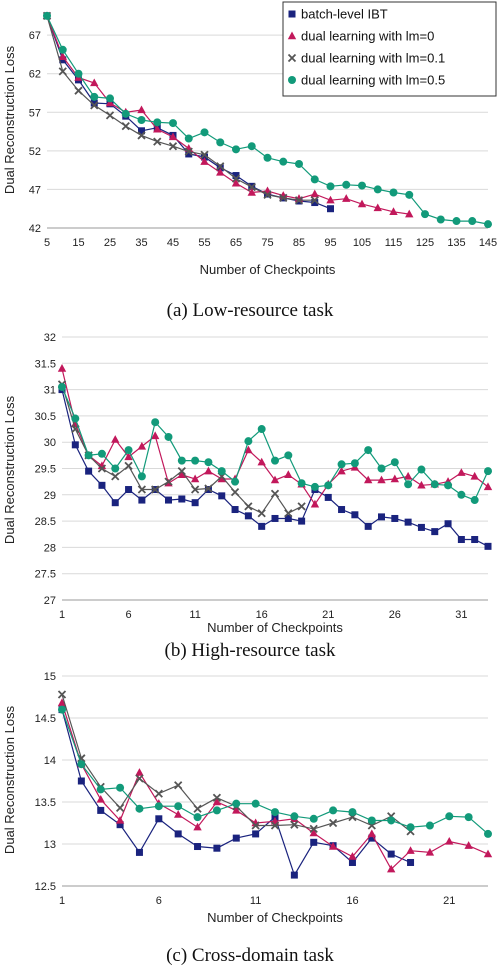 The width and height of the screenshot is (500, 976). Describe the element at coordinates (50, 601) in the screenshot. I see `y-tick-label: 27` at that location.